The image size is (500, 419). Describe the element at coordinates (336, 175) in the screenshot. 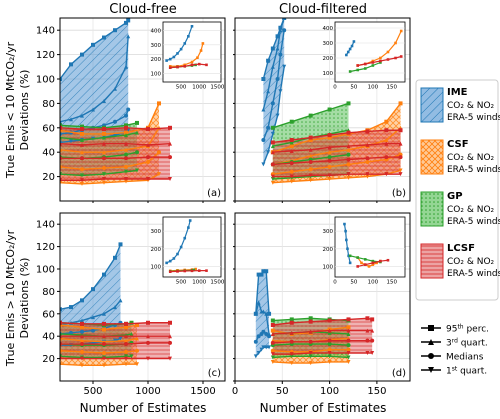

I see `line-lcsf-q1` at that location.